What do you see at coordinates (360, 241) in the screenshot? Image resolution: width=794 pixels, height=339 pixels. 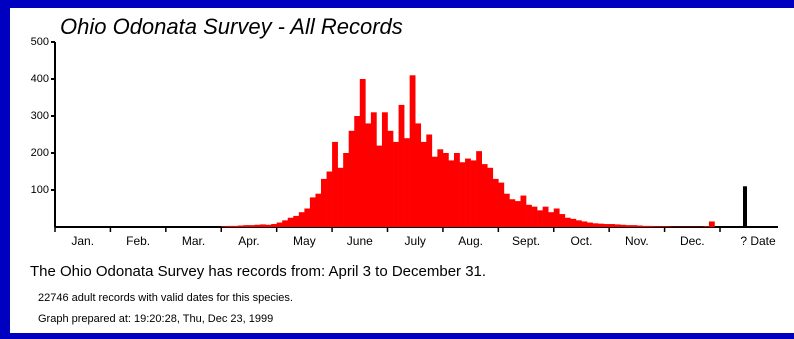 I see `x-tick-label: June` at bounding box center [360, 241].